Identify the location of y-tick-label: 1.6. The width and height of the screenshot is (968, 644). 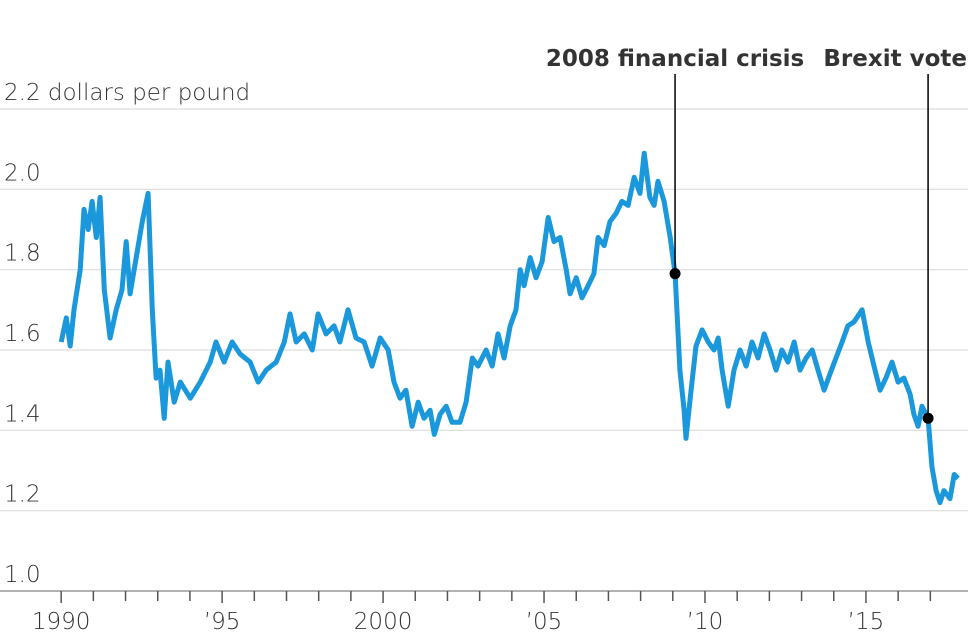
(22, 334).